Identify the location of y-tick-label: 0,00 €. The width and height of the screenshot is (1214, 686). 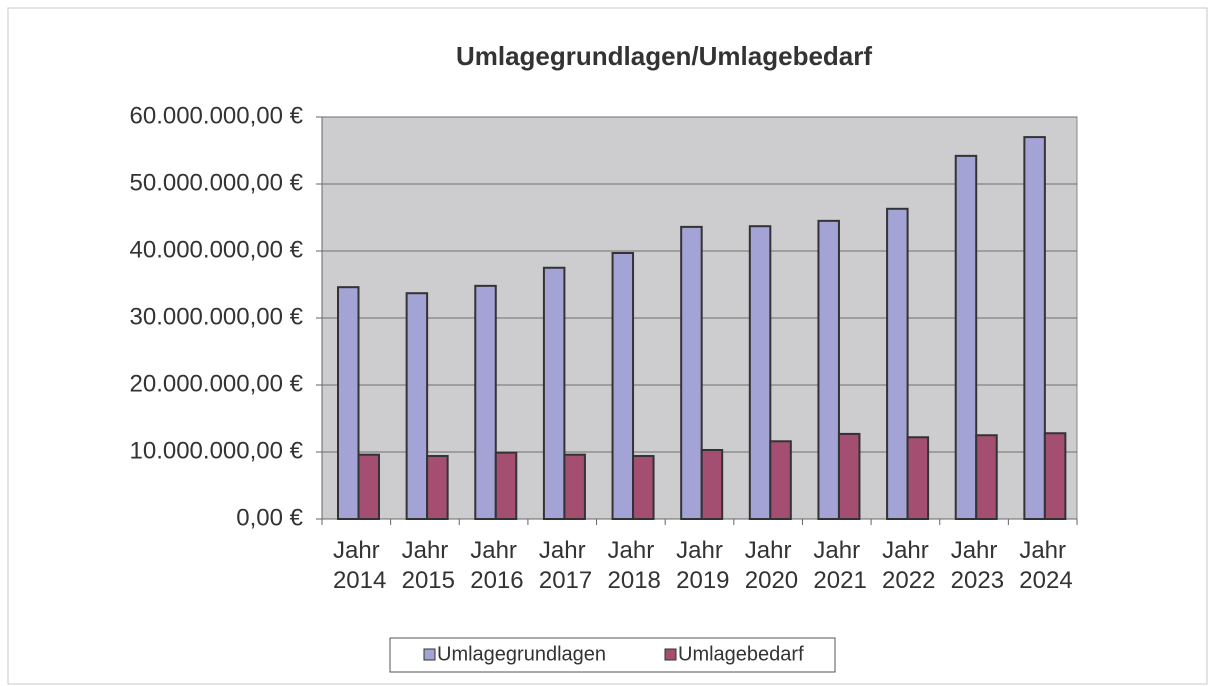
(269, 517).